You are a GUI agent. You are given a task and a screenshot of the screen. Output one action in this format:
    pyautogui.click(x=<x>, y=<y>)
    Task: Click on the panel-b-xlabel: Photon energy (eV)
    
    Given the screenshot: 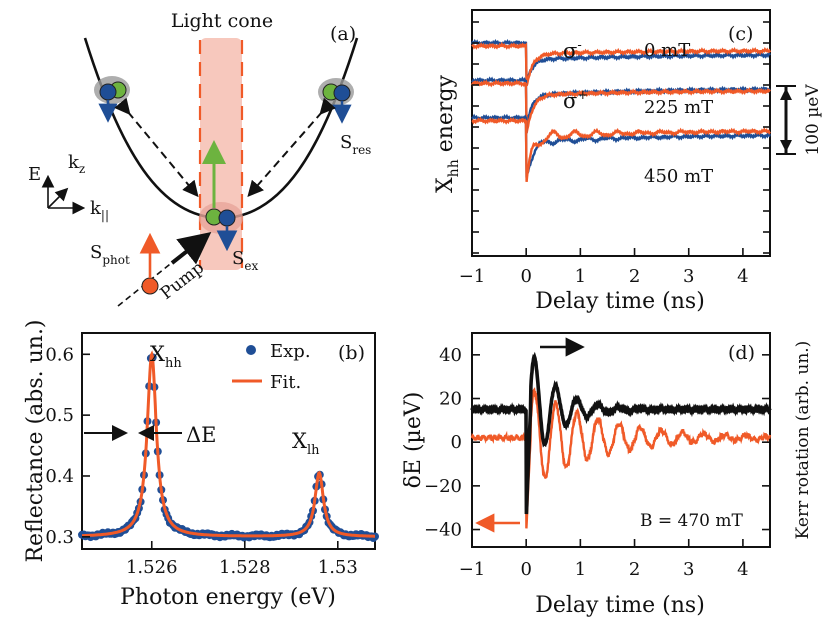 What is the action you would take?
    pyautogui.click(x=228, y=597)
    